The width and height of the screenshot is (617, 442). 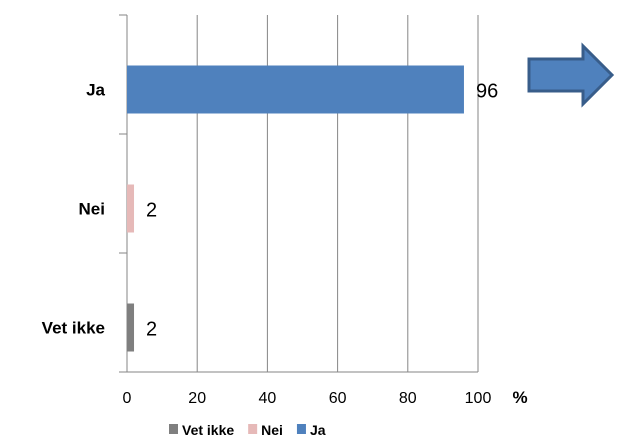 I want to click on legend-entry-label: Nei, so click(x=272, y=430).